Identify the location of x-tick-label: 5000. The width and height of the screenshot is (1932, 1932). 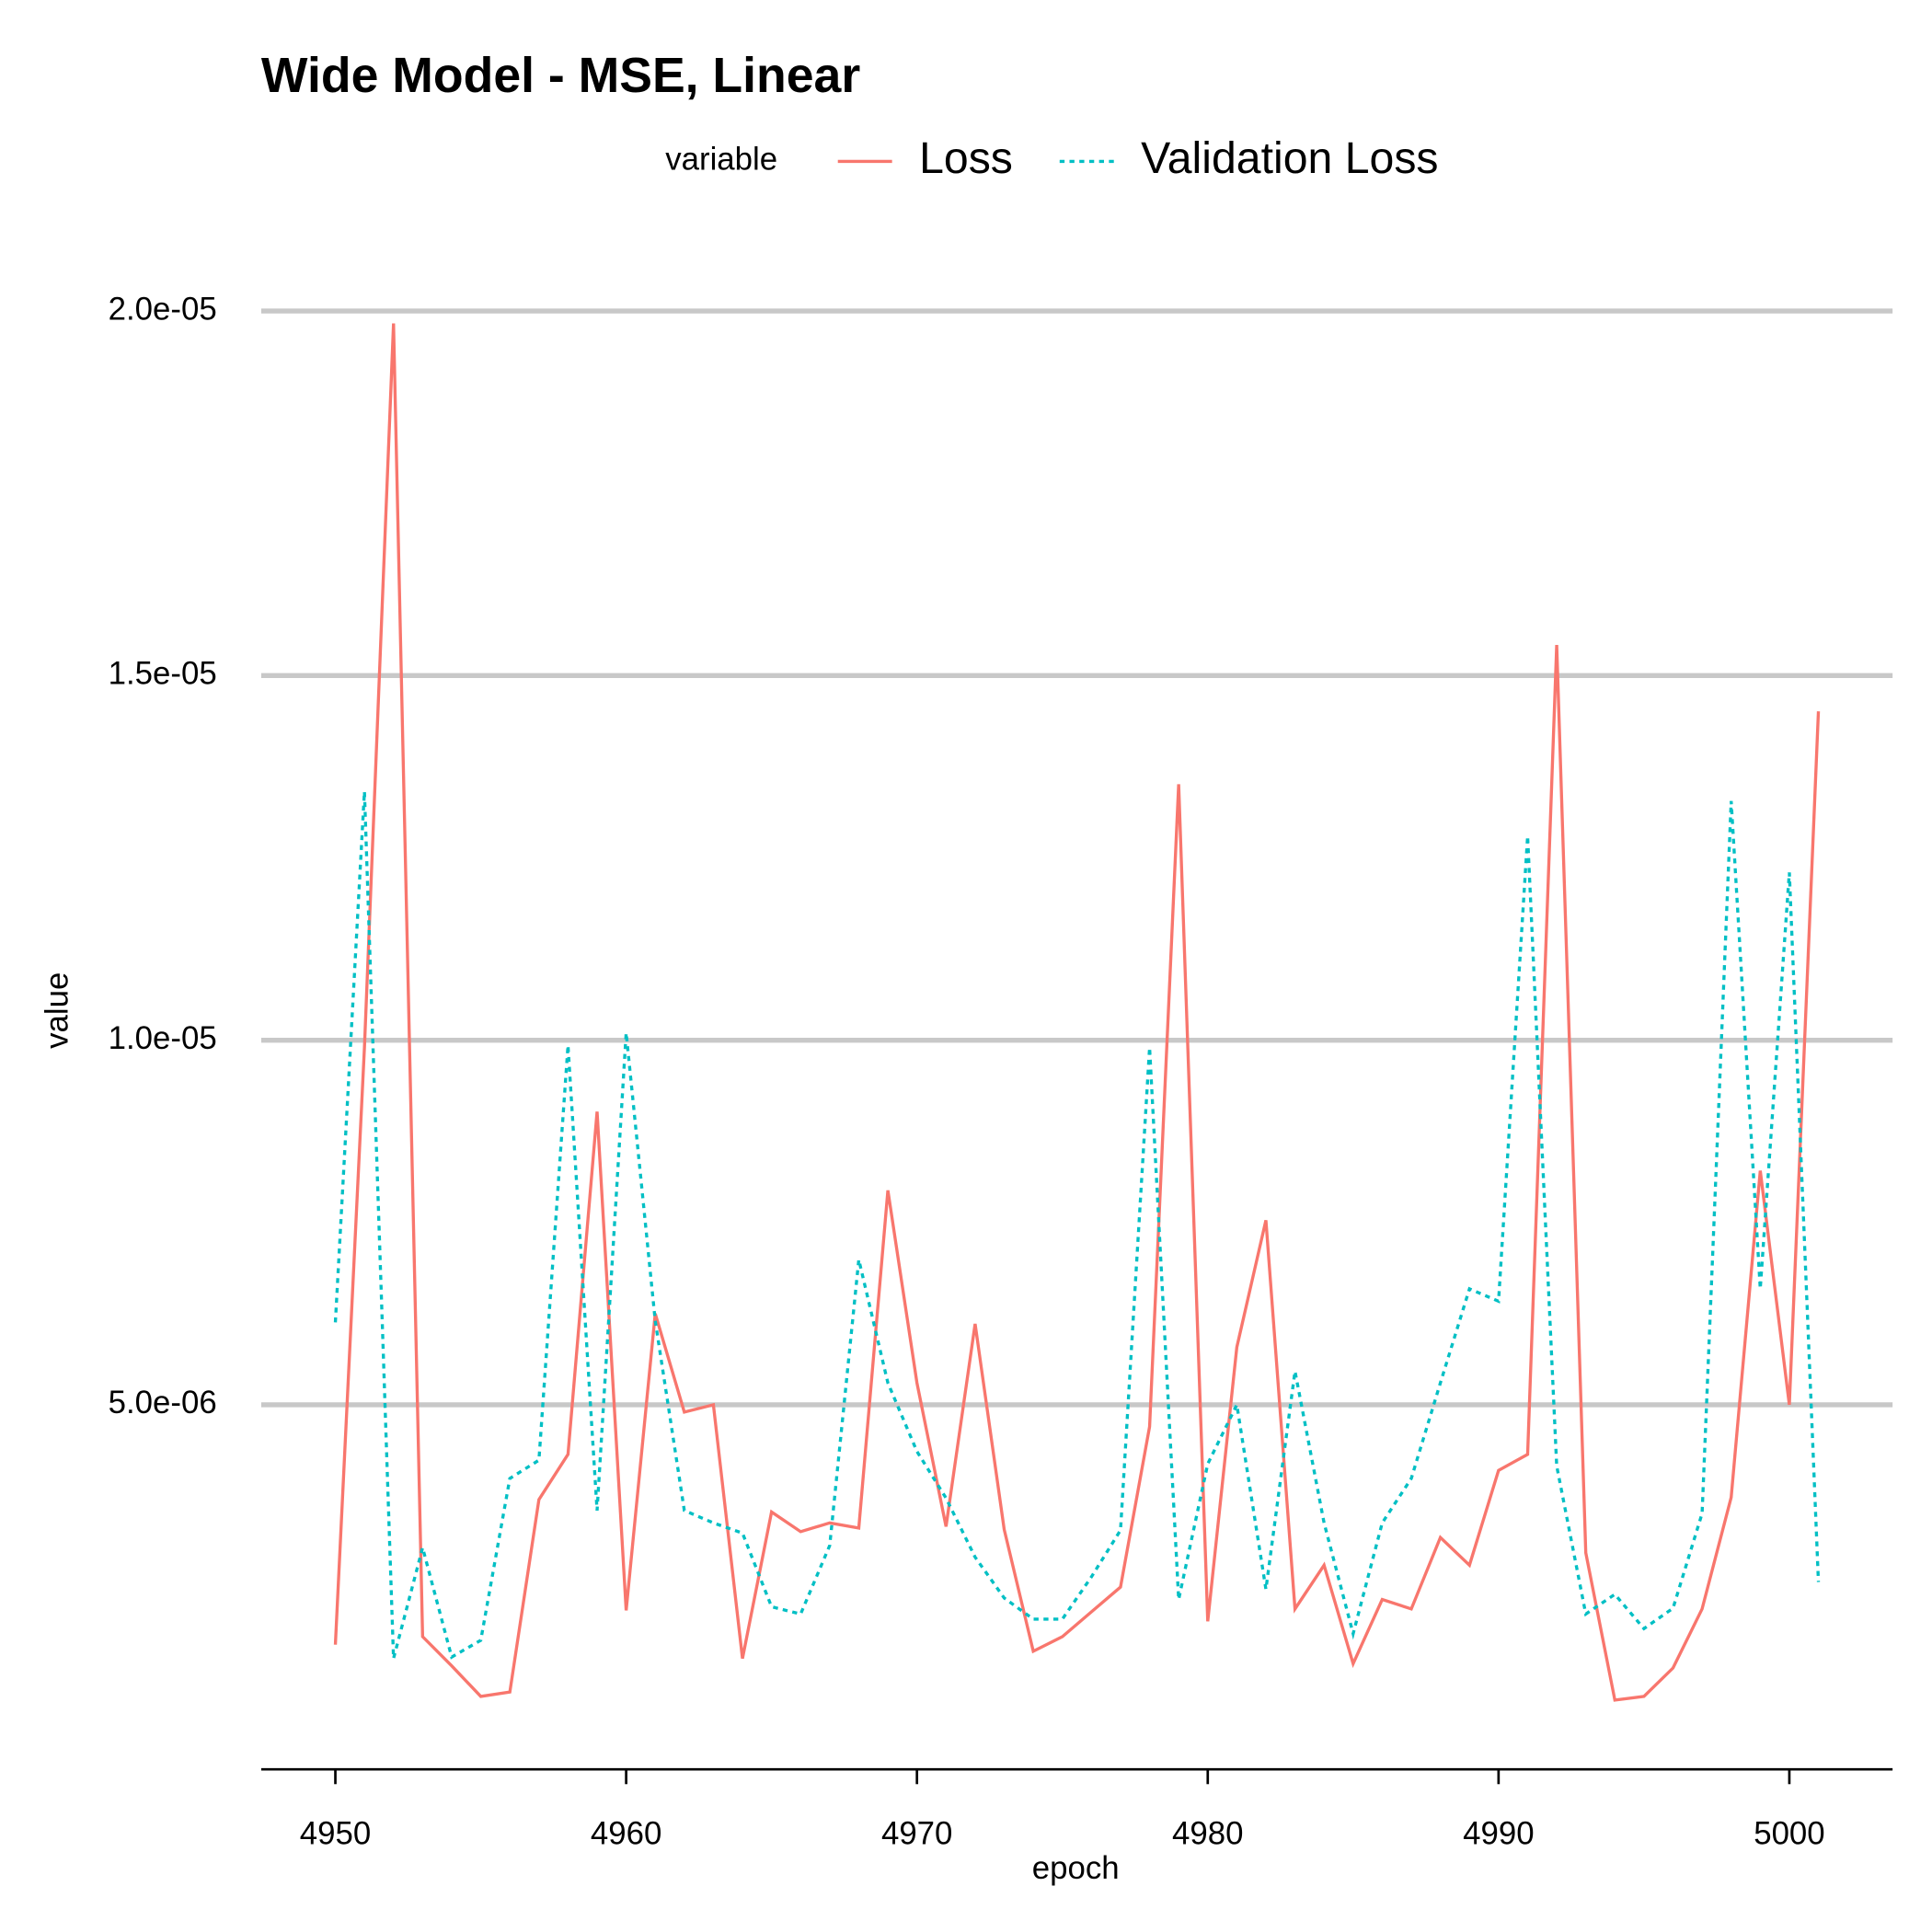
(1789, 1834).